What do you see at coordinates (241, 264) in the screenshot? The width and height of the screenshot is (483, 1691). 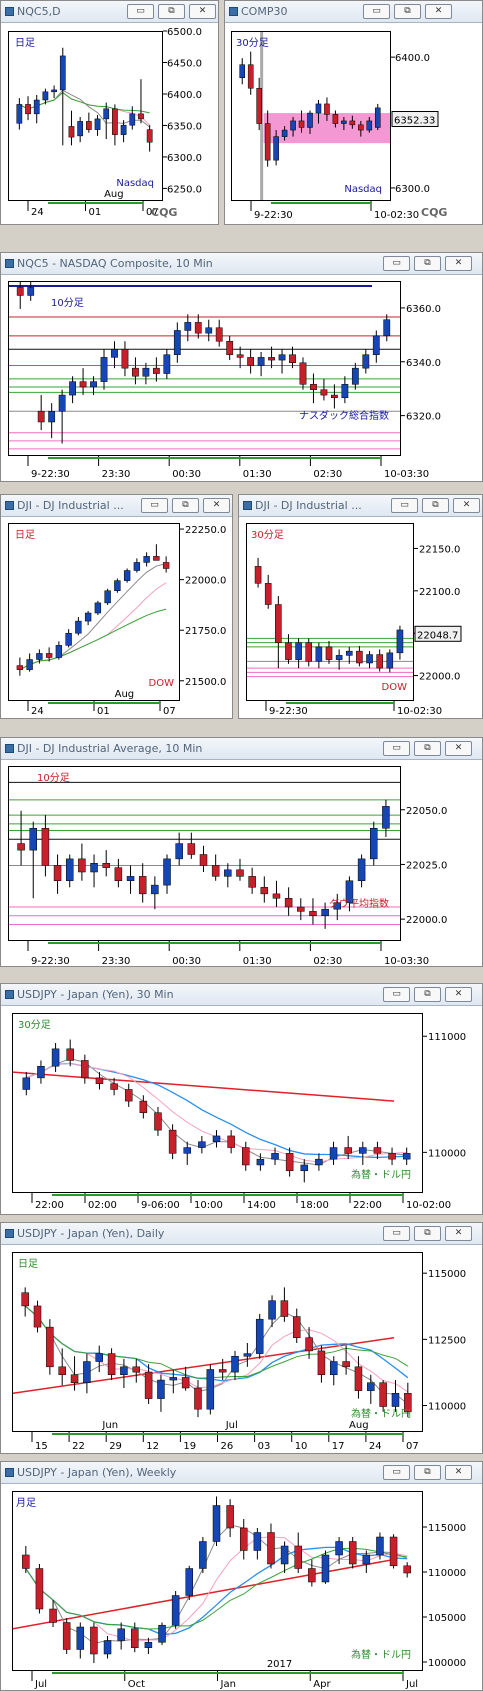 I see `titlebar: NQC5 - NASDAQ Composite, 10 Min ▭ ⧉ ✕` at bounding box center [241, 264].